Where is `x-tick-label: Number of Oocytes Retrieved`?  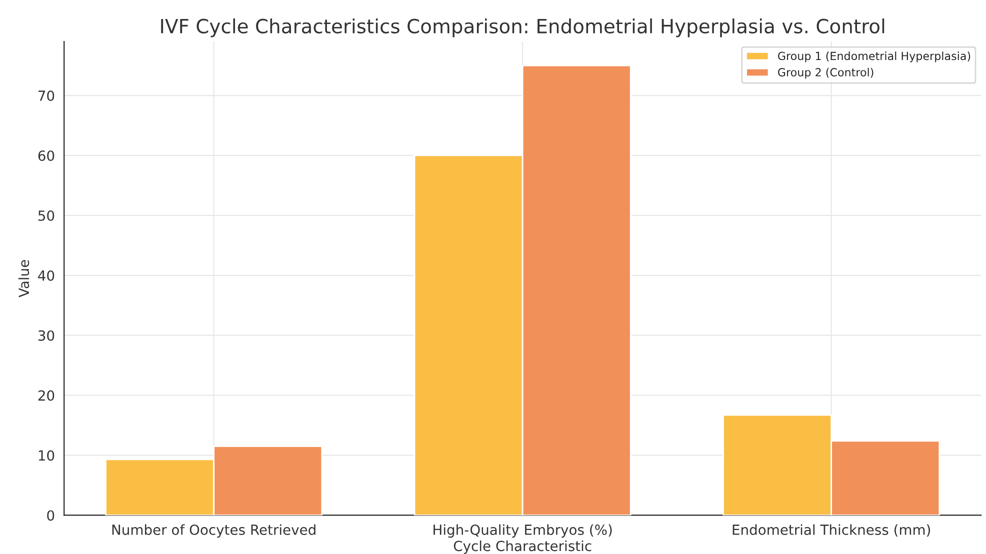
x-tick-label: Number of Oocytes Retrieved is located at coordinates (214, 531).